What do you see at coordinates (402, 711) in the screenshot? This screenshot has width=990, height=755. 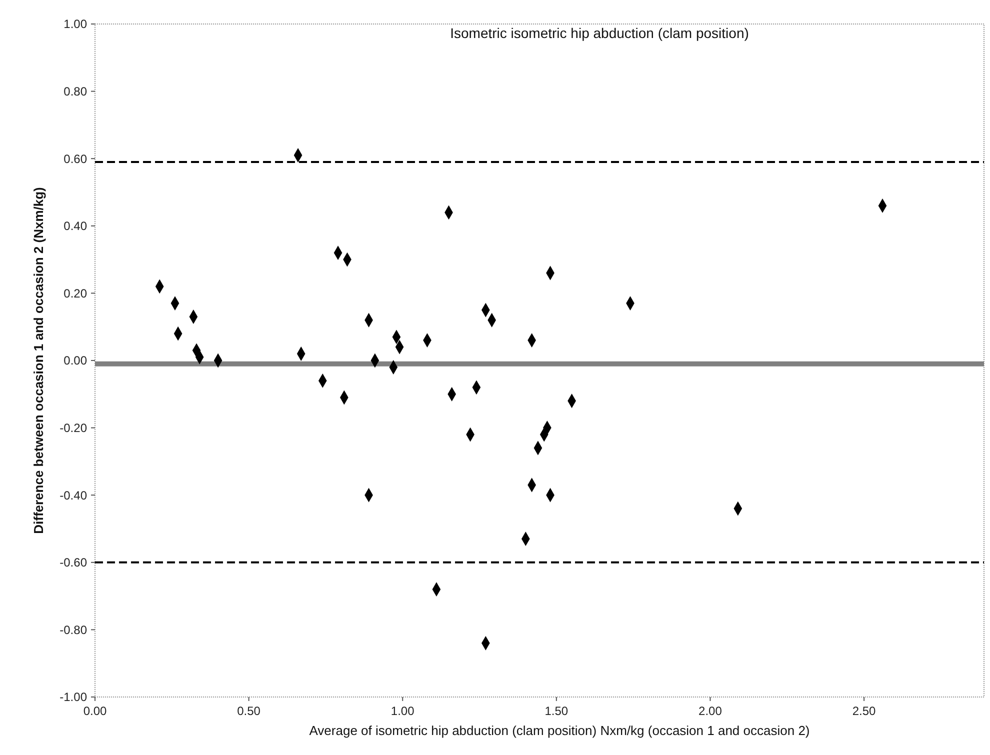 I see `x-tick-label: 1.00` at bounding box center [402, 711].